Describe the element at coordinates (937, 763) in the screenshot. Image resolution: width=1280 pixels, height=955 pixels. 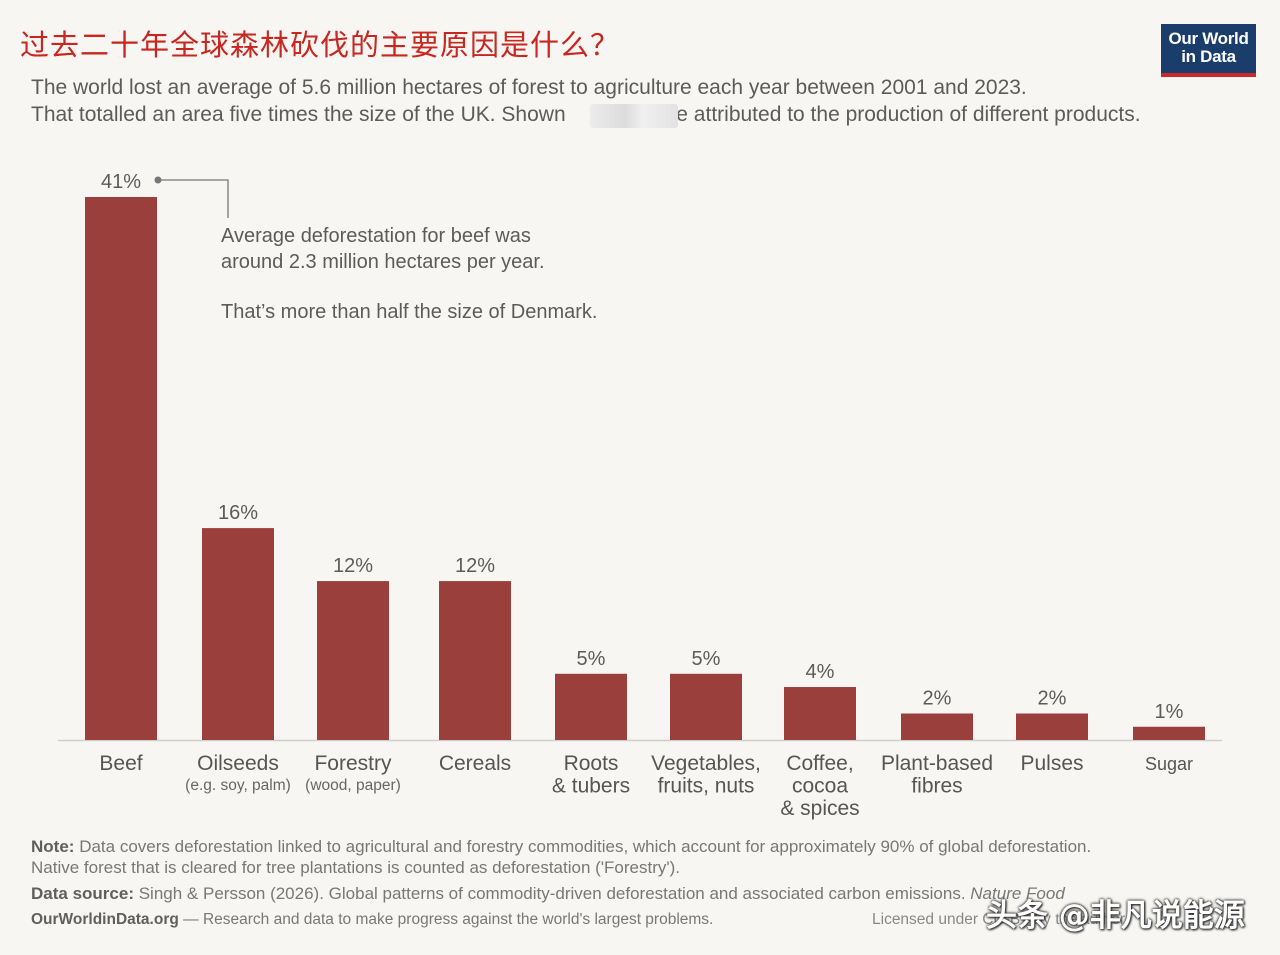
I see `category-label-7-0: Plant-based` at that location.